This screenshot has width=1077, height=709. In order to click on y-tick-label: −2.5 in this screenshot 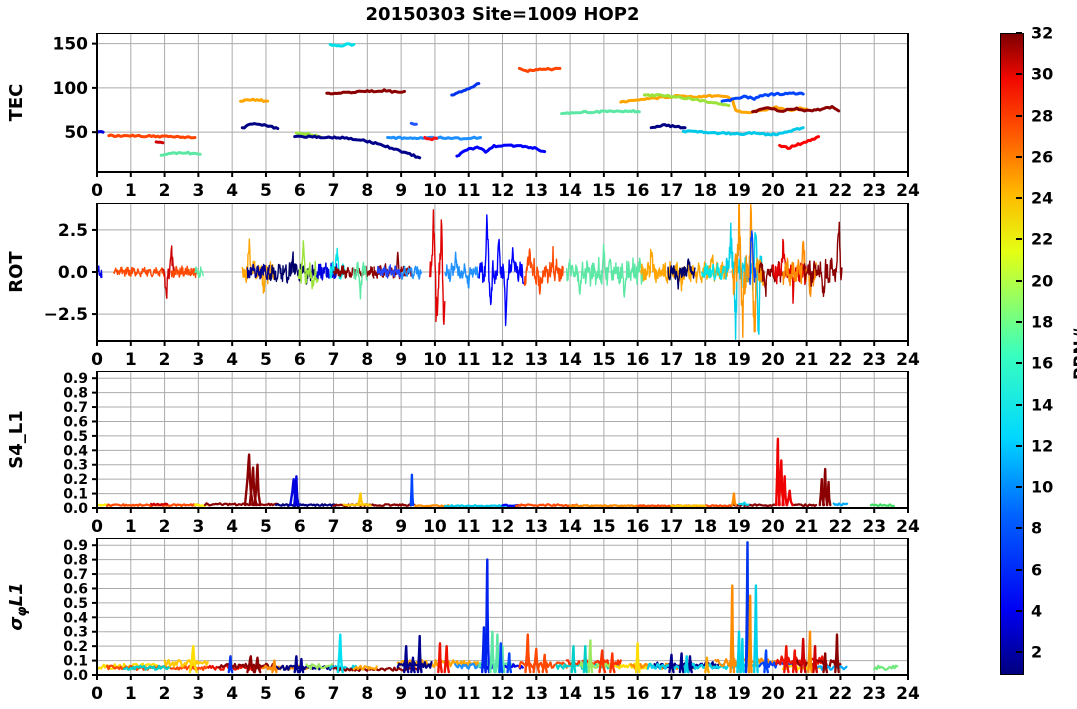, I will do `click(66, 315)`.